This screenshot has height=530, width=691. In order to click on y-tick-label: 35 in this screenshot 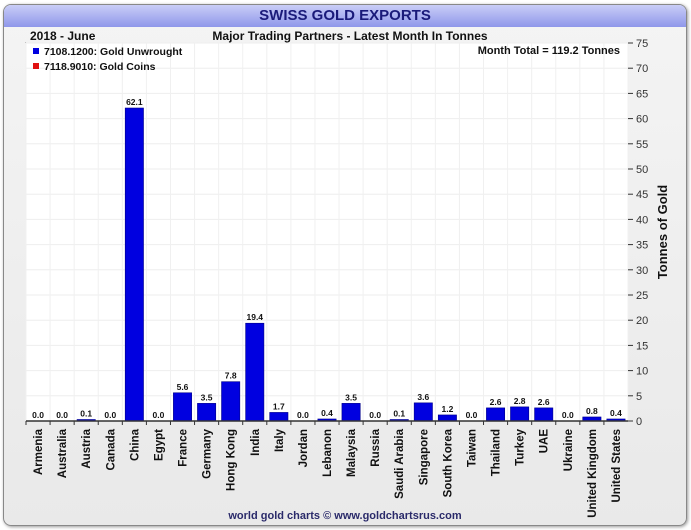, I will do `click(642, 246)`.